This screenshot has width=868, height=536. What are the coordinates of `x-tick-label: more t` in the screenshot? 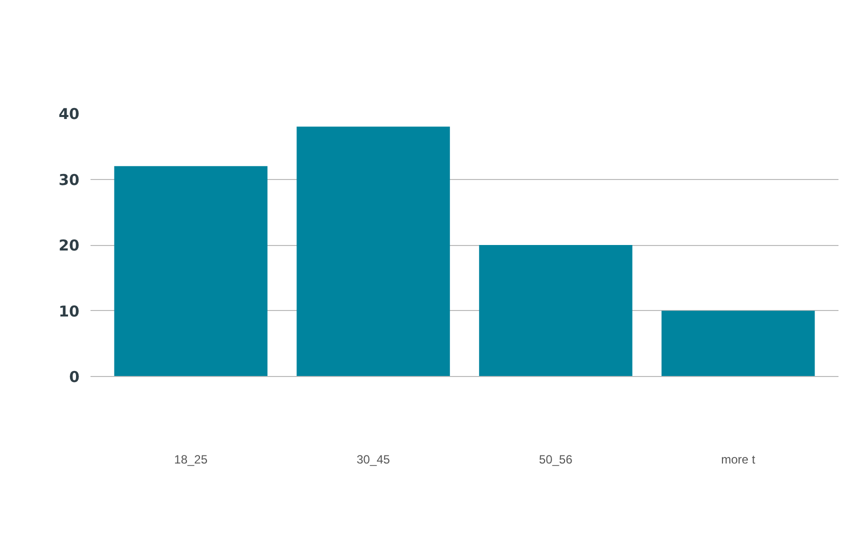 It's located at (738, 459).